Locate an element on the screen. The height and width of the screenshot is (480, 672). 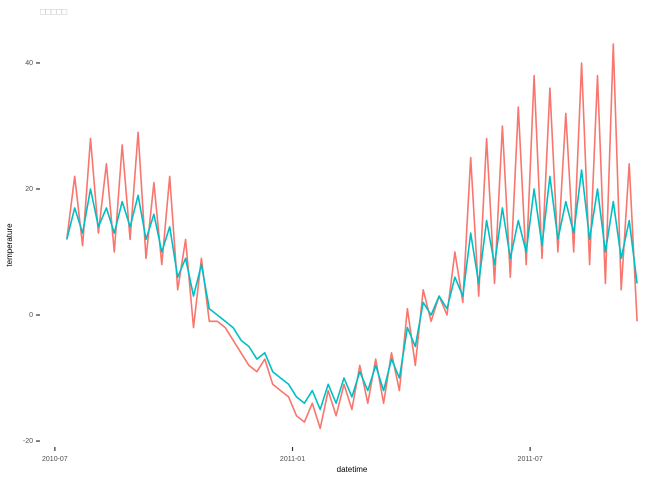
y-tick-label: 0 is located at coordinates (31, 315).